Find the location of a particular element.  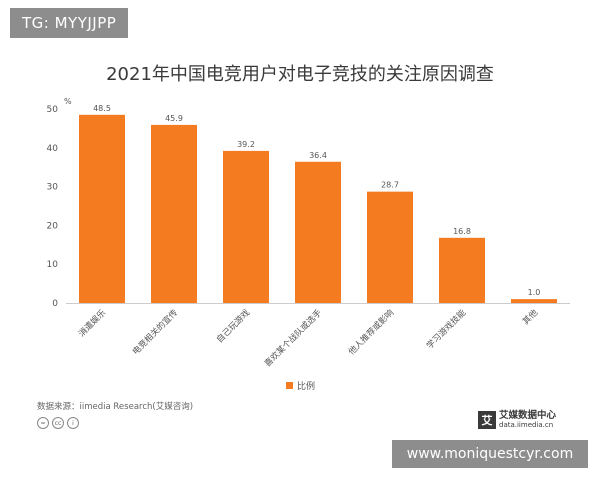

license-cc-icon: cc is located at coordinates (58, 423).